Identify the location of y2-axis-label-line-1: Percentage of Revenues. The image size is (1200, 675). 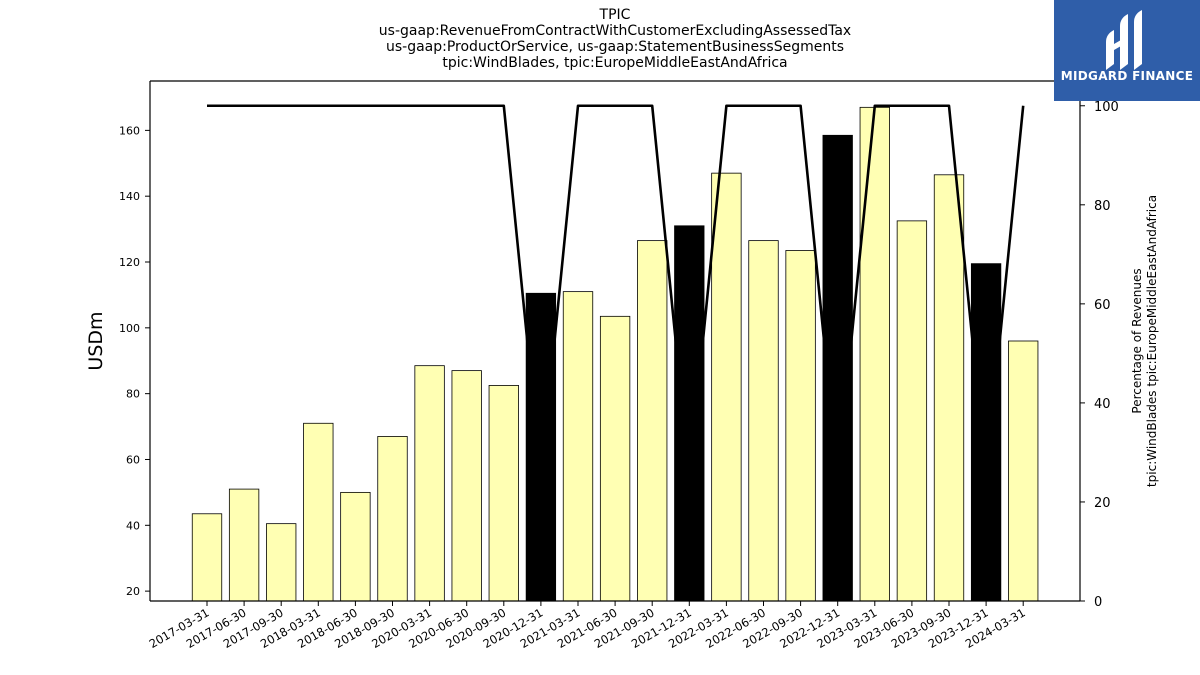
(1137, 340).